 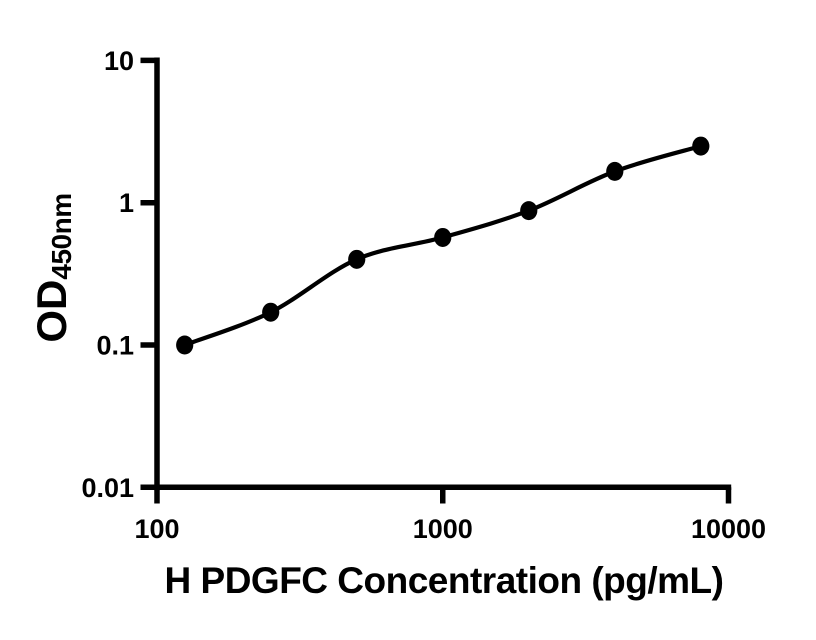 What do you see at coordinates (444, 580) in the screenshot?
I see `x-axis-title: H PDGFC Concentration (pg/mL)` at bounding box center [444, 580].